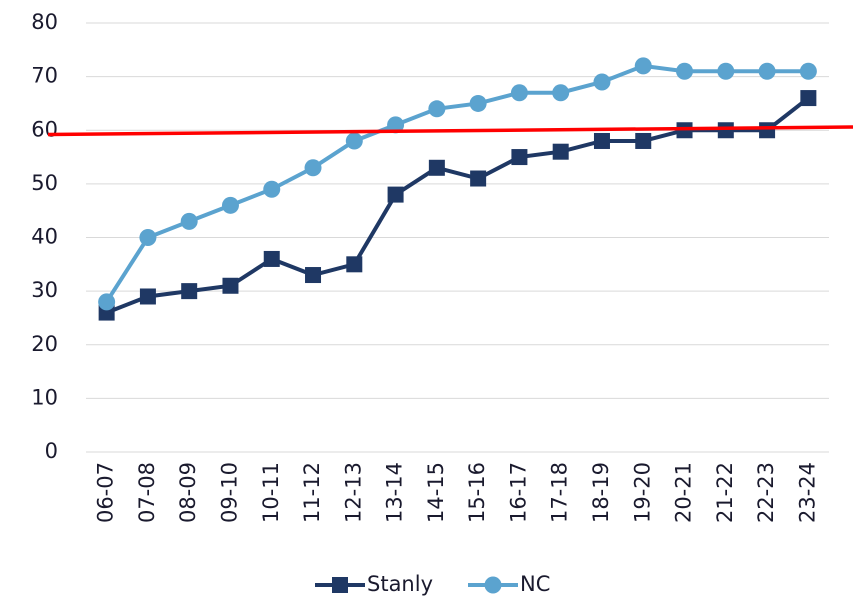 This screenshot has width=853, height=609. What do you see at coordinates (766, 492) in the screenshot?
I see `x-tick-label: 22-23` at bounding box center [766, 492].